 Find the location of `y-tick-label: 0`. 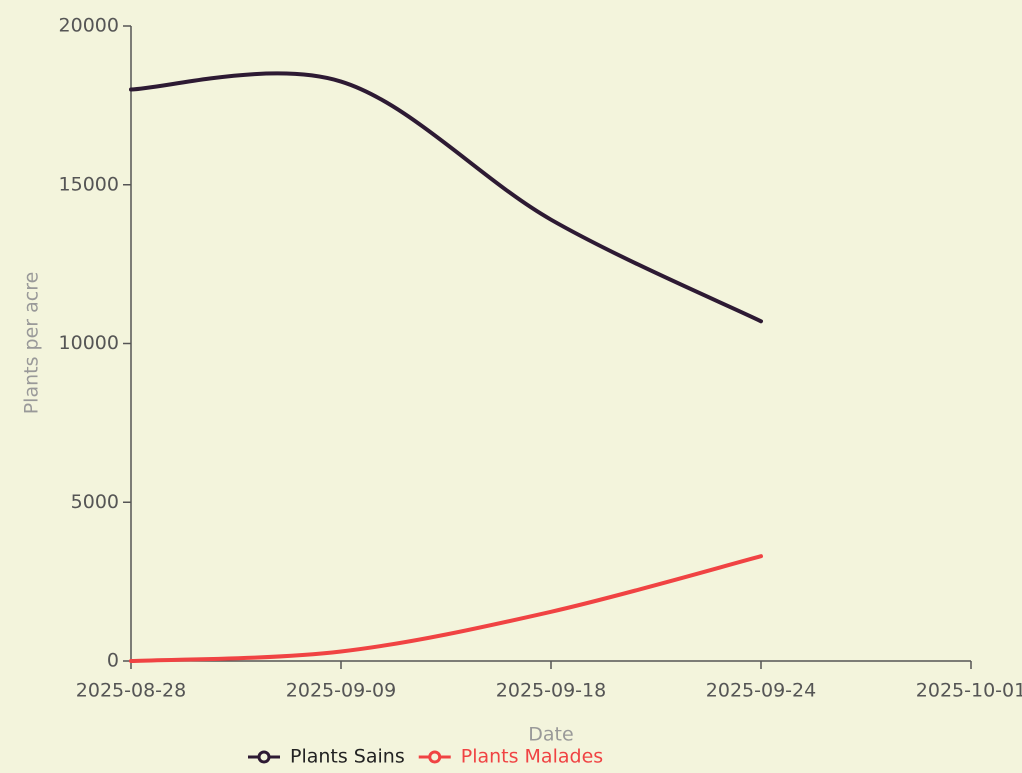

y-tick-label: 0 is located at coordinates (113, 661).